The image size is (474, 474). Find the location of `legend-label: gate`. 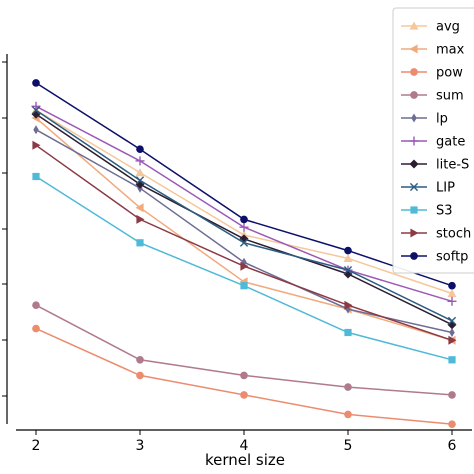

legend-label: gate is located at coordinates (450, 142).